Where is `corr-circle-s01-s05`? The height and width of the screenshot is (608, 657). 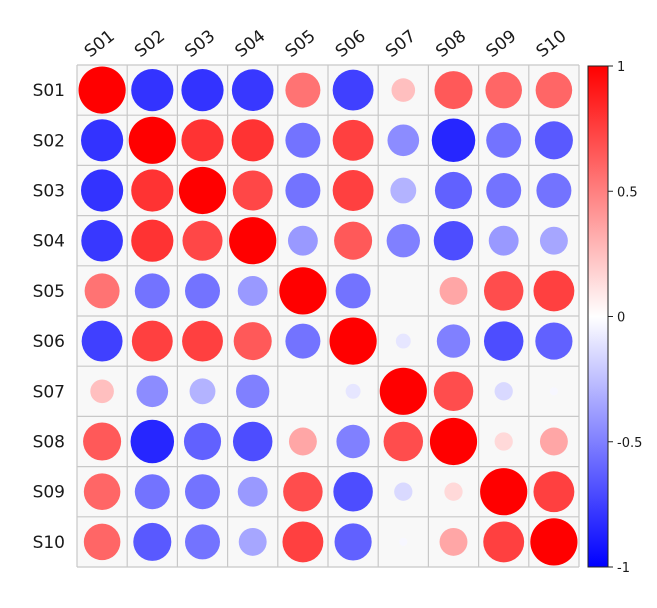
corr-circle-s01-s05 is located at coordinates (303, 90).